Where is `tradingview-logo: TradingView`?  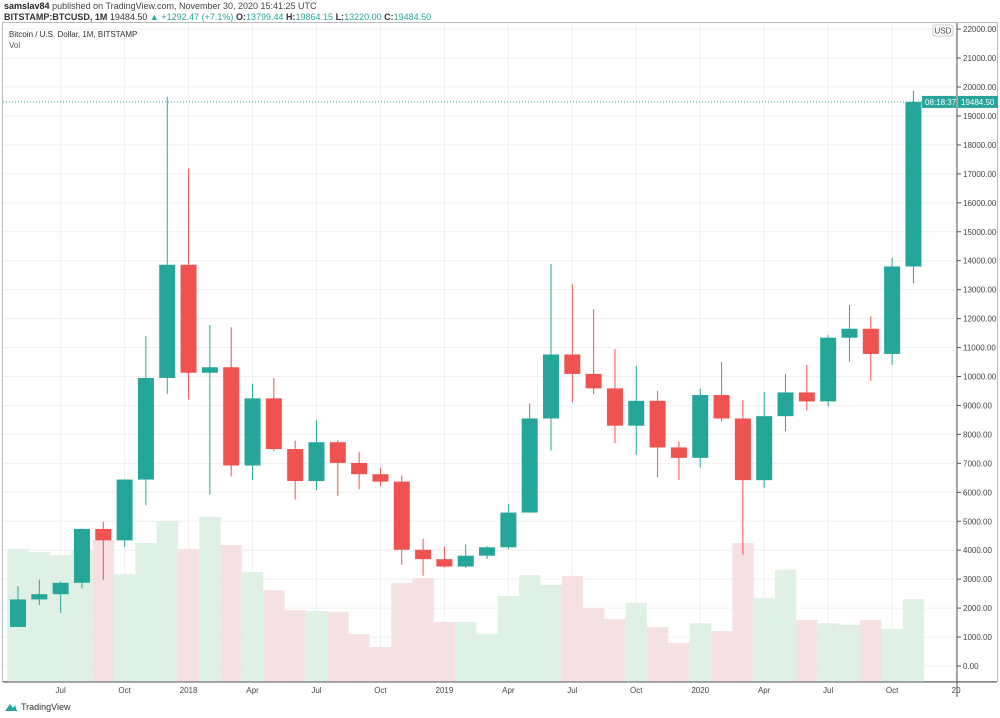 tradingview-logo: TradingView is located at coordinates (37, 707).